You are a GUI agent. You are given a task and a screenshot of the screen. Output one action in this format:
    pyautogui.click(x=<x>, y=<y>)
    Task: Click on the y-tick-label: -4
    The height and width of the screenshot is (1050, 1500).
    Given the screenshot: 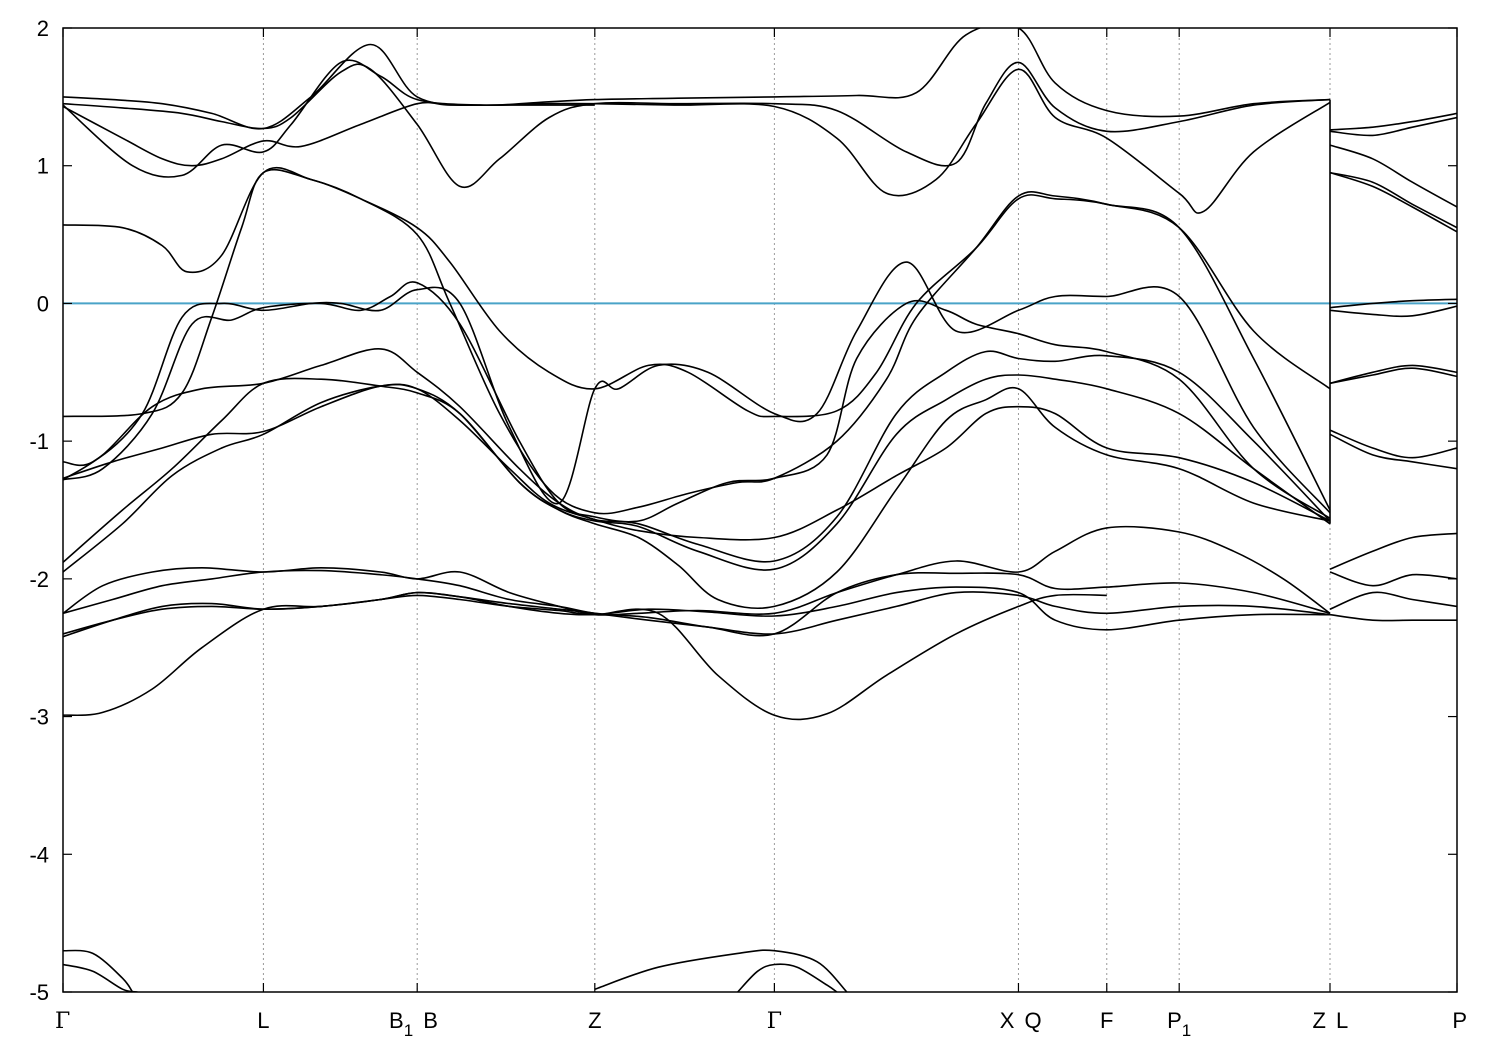 What is the action you would take?
    pyautogui.click(x=39, y=854)
    